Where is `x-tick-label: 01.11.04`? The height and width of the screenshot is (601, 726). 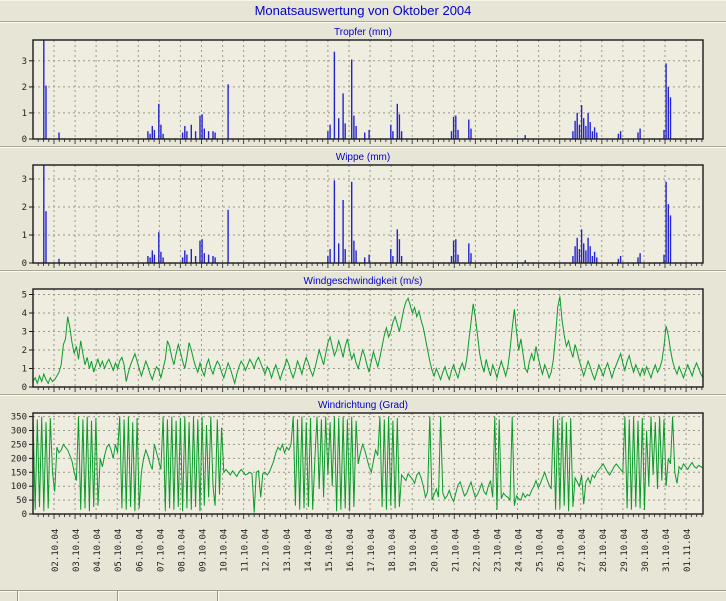
x-tick-label: 01.11.04 is located at coordinates (688, 550).